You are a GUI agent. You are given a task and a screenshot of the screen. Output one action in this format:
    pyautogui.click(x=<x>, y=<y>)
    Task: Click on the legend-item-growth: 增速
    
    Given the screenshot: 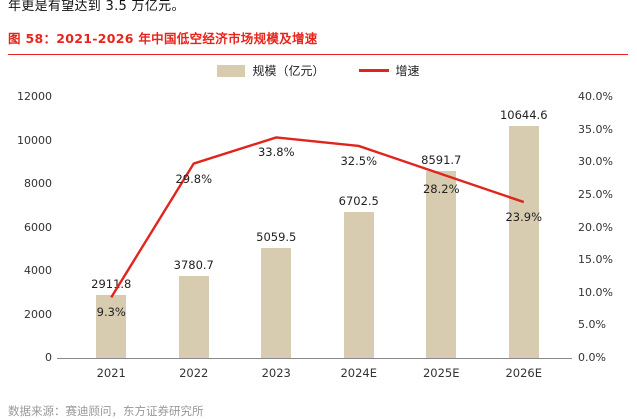 What is the action you would take?
    pyautogui.click(x=389, y=70)
    